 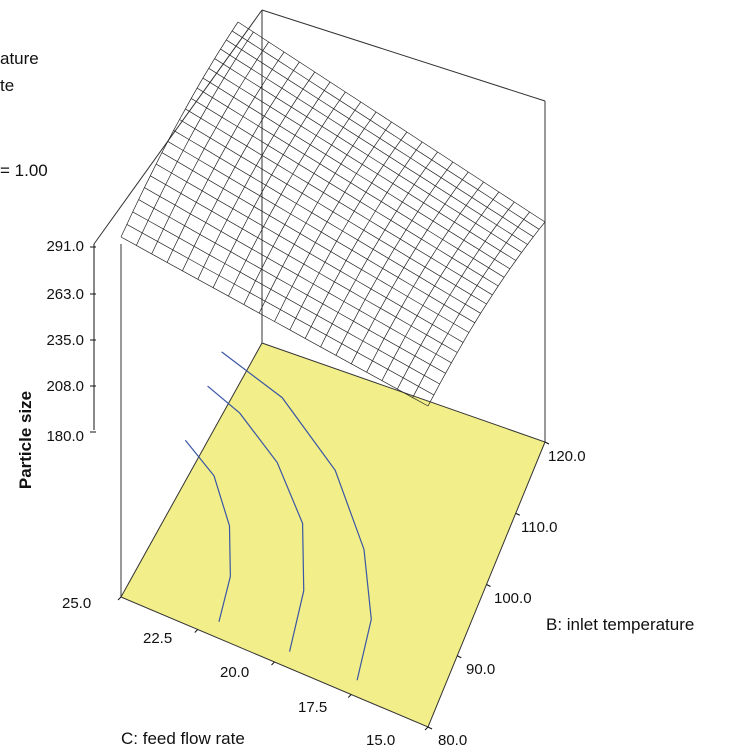 What do you see at coordinates (234, 672) in the screenshot?
I see `y-tick-label: 20.0` at bounding box center [234, 672].